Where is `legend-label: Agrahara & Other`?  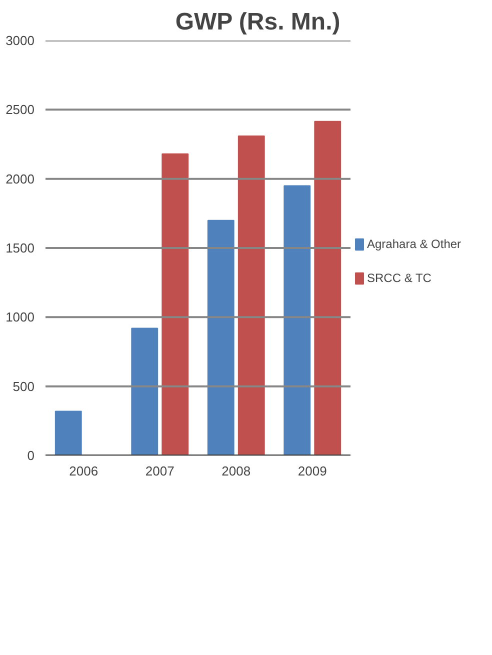 legend-label: Agrahara & Other is located at coordinates (414, 244).